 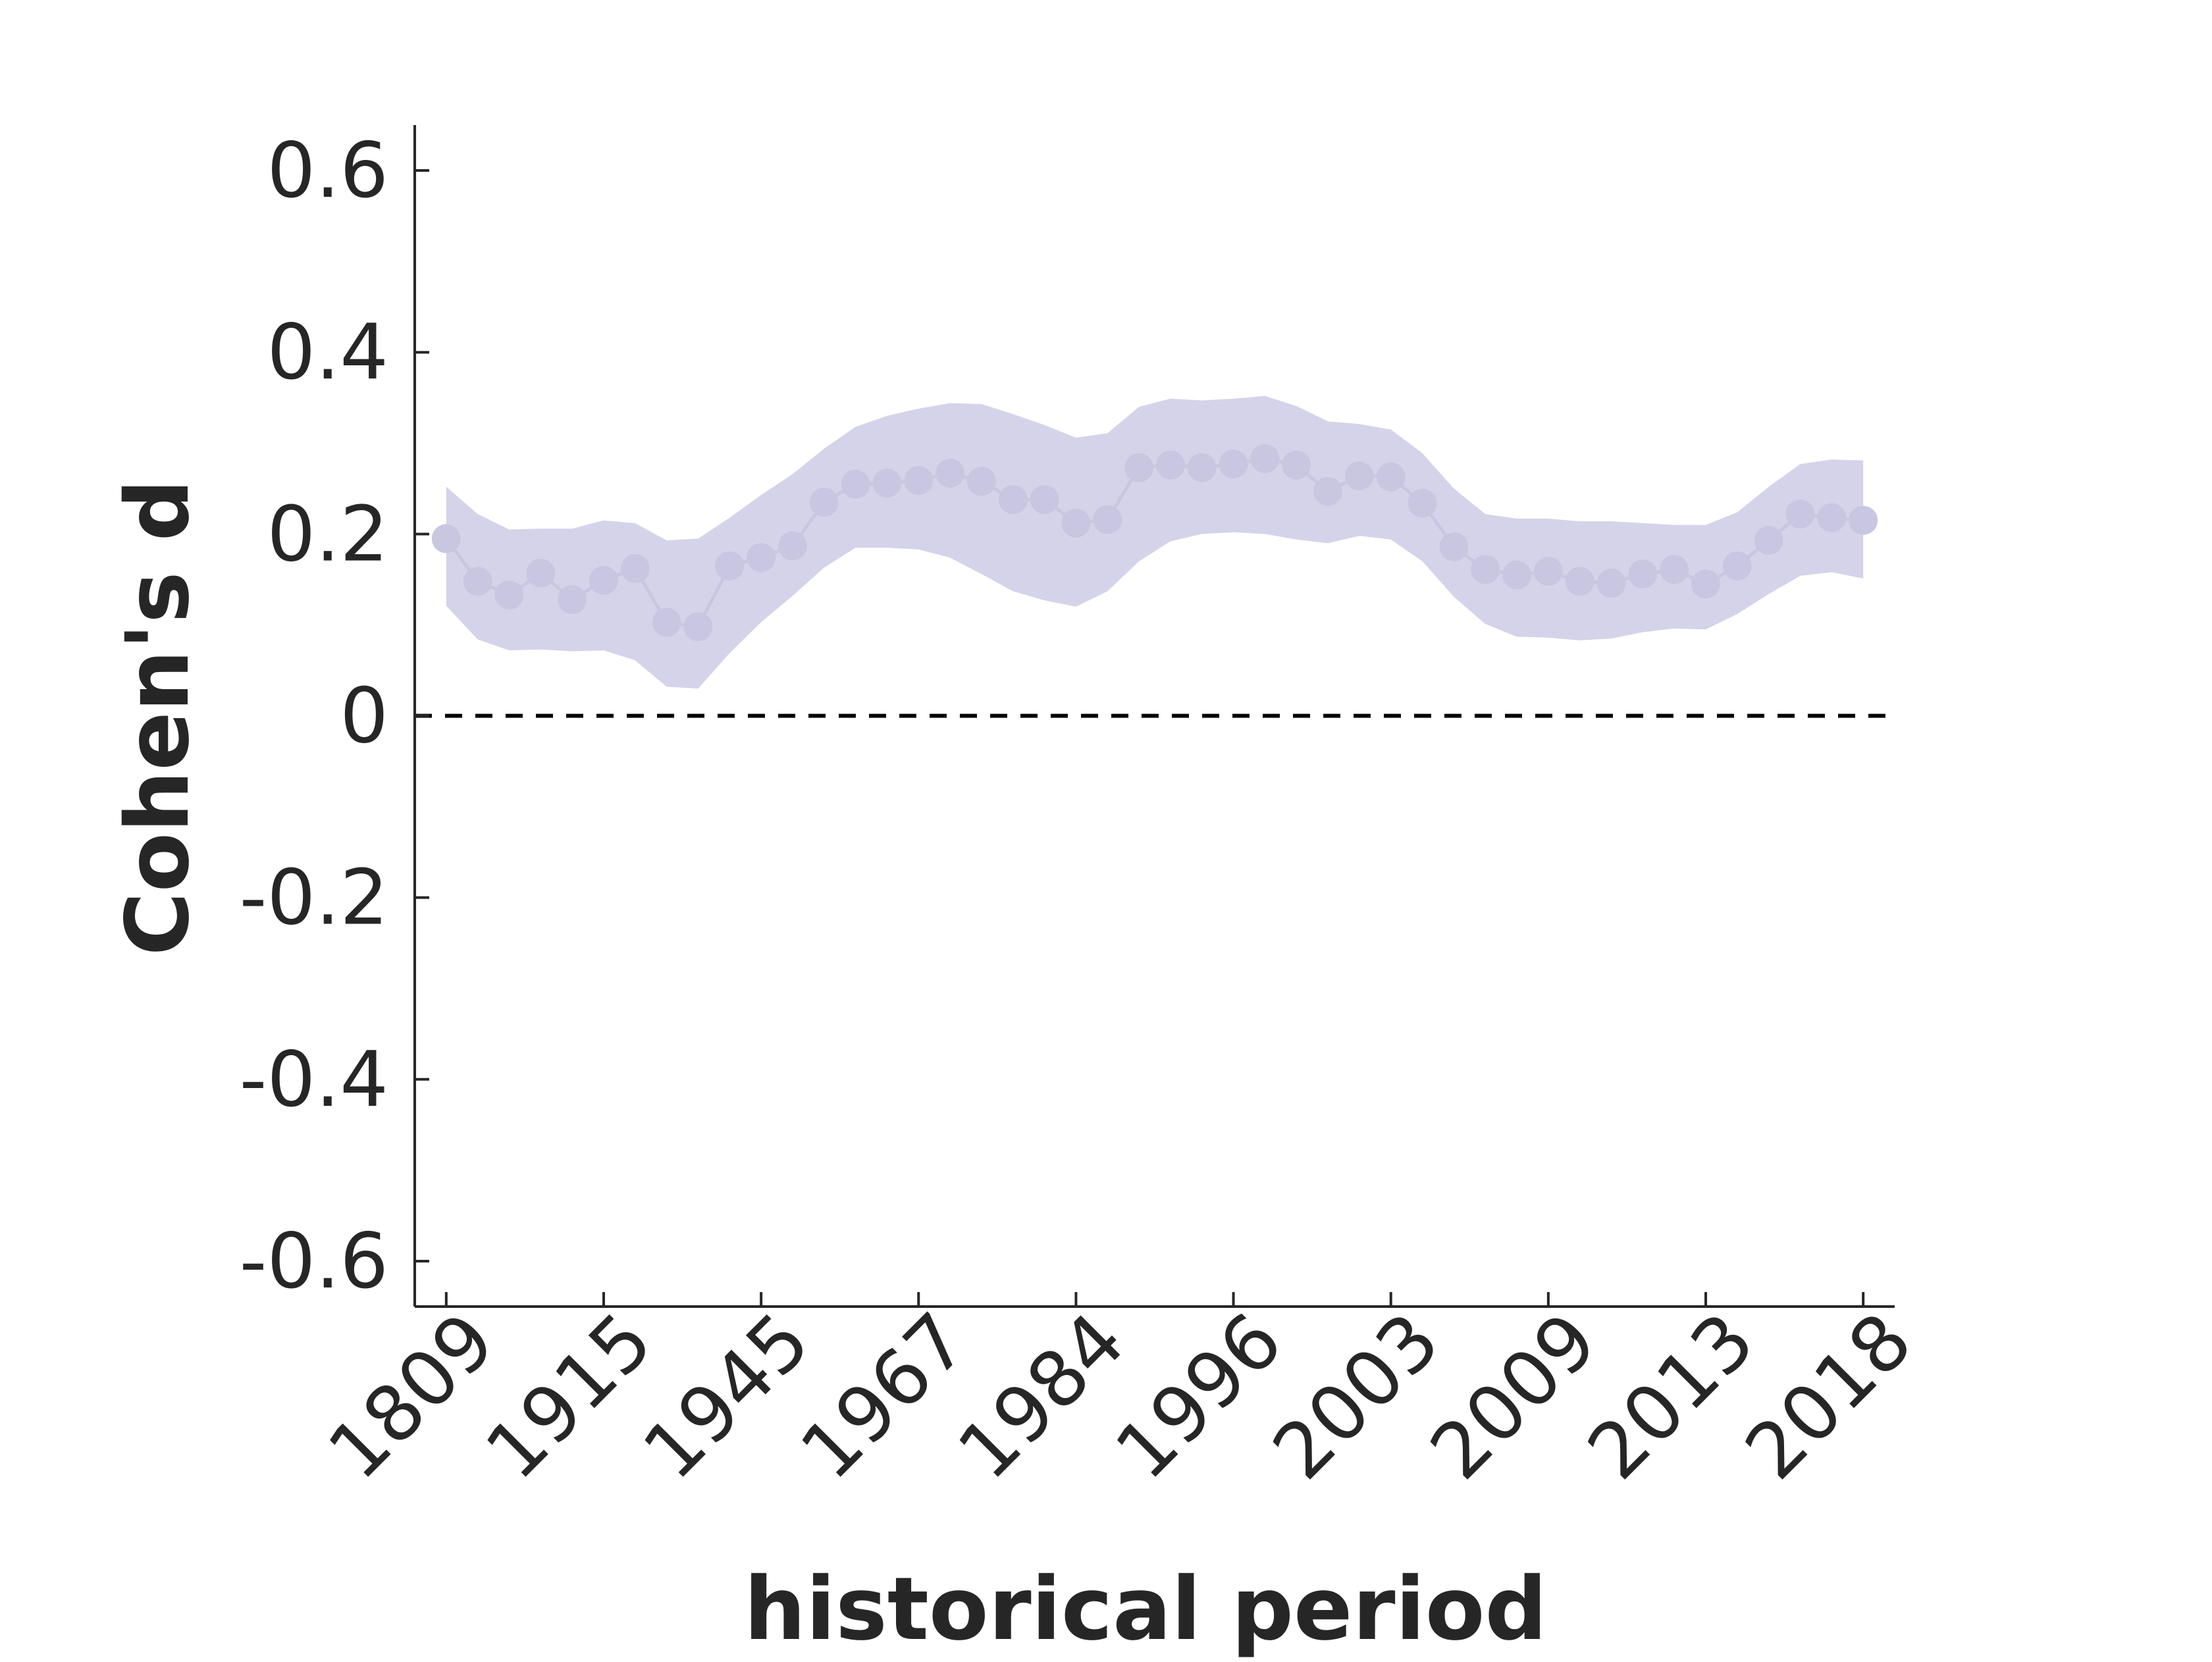 I want to click on confidence-band, so click(x=1155, y=542).